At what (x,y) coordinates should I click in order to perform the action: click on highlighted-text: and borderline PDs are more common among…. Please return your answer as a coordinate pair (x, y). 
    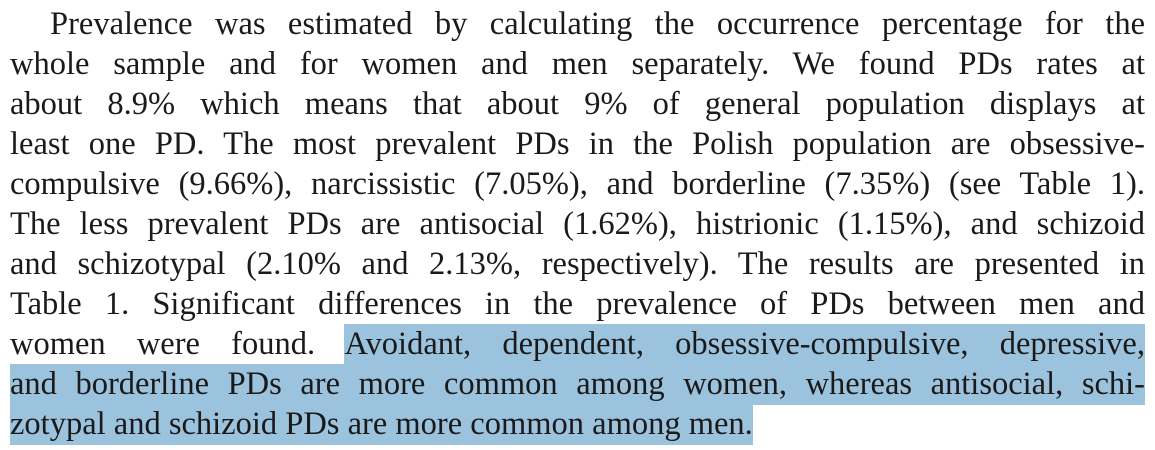
    Looking at the image, I should click on (577, 384).